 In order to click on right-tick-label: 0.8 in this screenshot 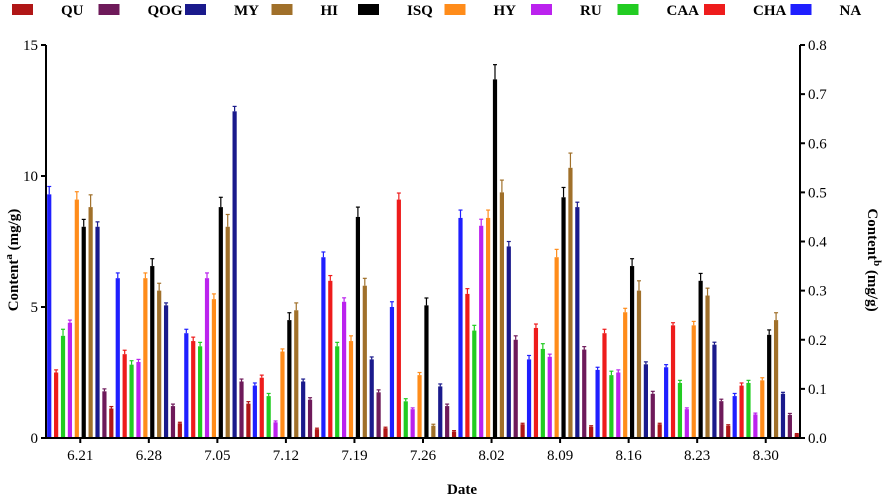, I will do `click(817, 46)`.